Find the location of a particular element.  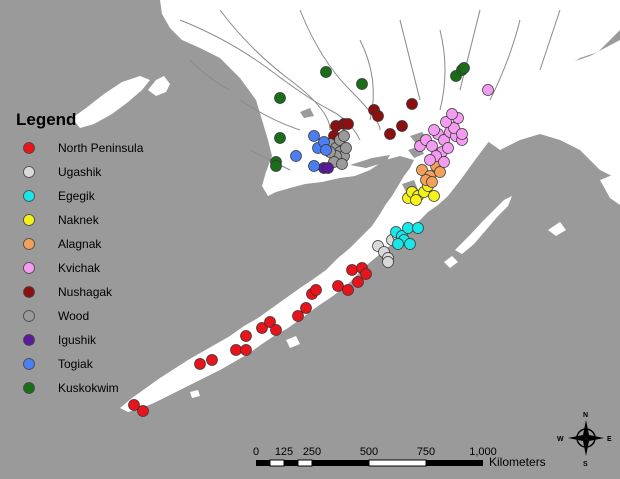

compass-e: E is located at coordinates (609, 439).